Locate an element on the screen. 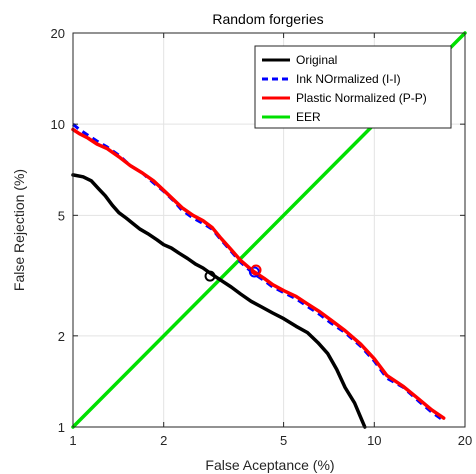 This screenshot has width=476, height=474. x-axis-label: False Aceptance (%) is located at coordinates (269, 465).